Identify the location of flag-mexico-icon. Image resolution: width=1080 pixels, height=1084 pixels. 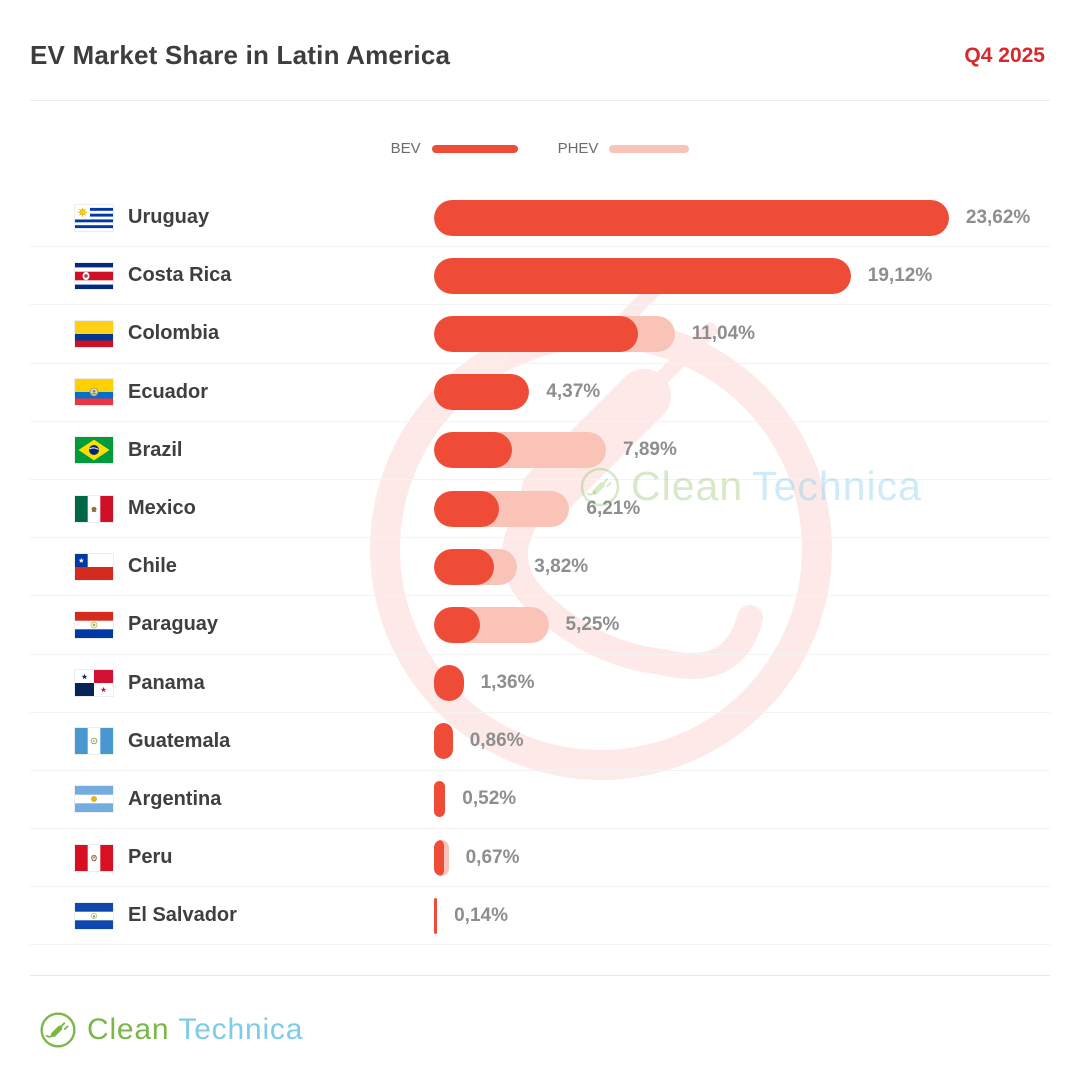
(94, 508).